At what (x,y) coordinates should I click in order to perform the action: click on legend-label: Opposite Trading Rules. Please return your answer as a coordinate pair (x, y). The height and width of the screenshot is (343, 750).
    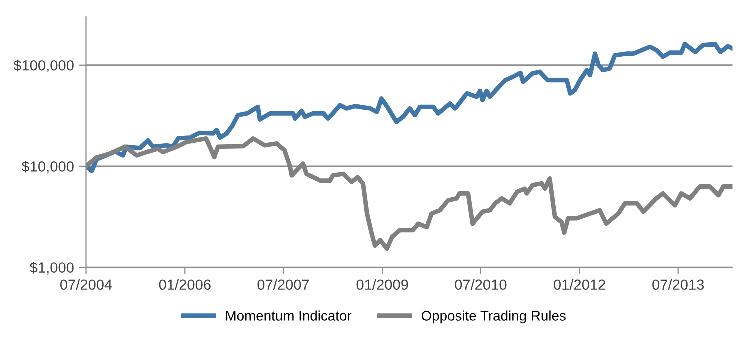
    Looking at the image, I should click on (494, 317).